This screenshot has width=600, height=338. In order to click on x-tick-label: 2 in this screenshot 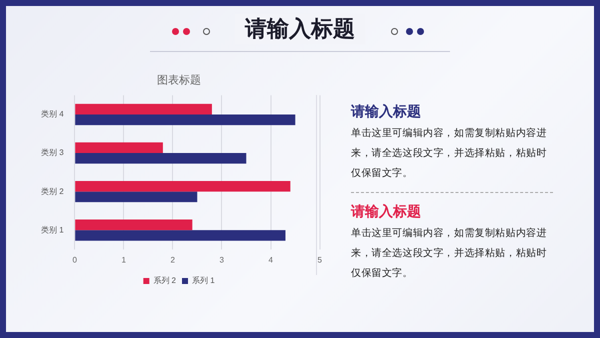, I will do `click(173, 259)`.